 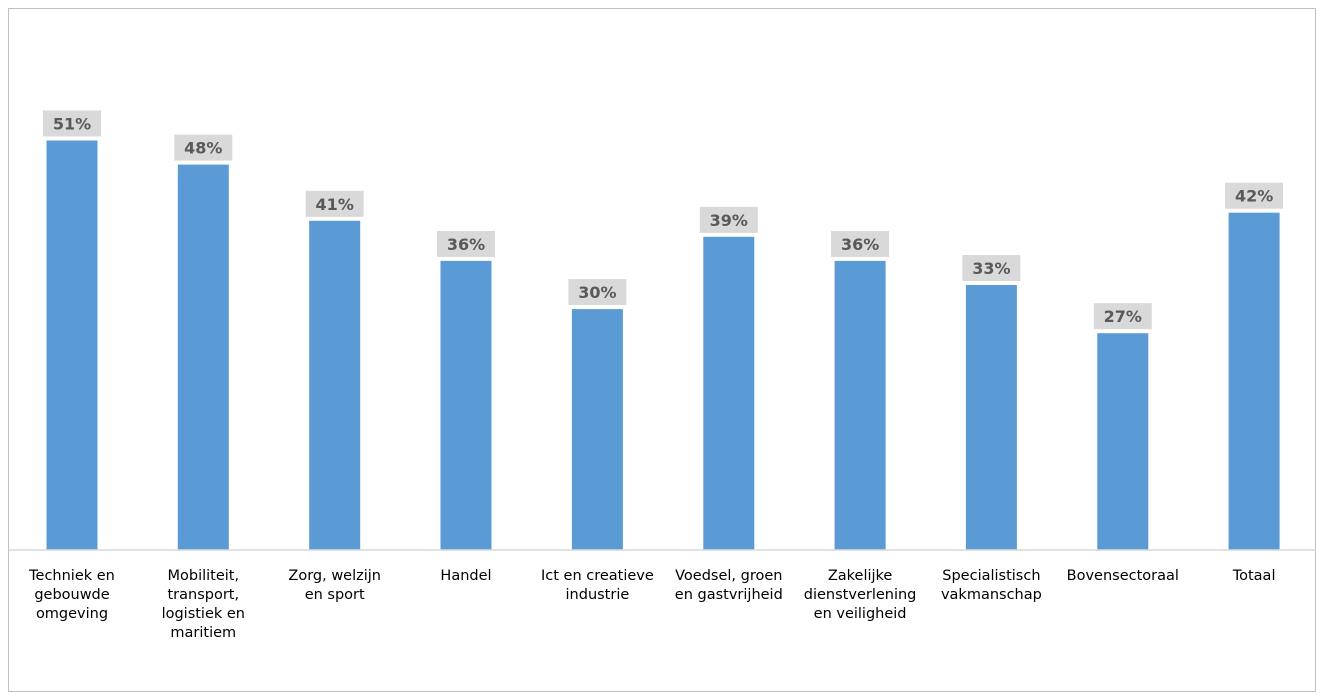 I want to click on data-label: 41%, so click(x=335, y=204).